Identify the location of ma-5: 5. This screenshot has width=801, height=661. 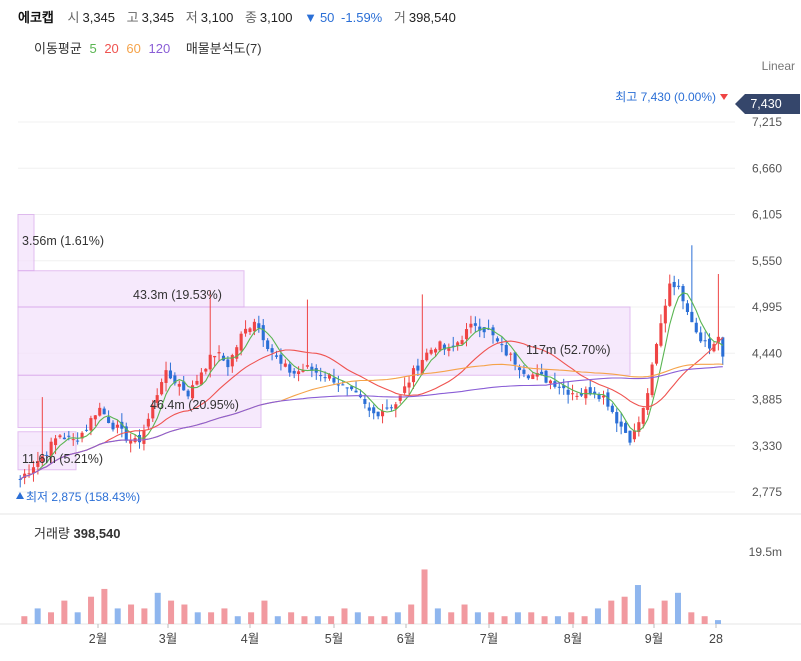
(93, 48).